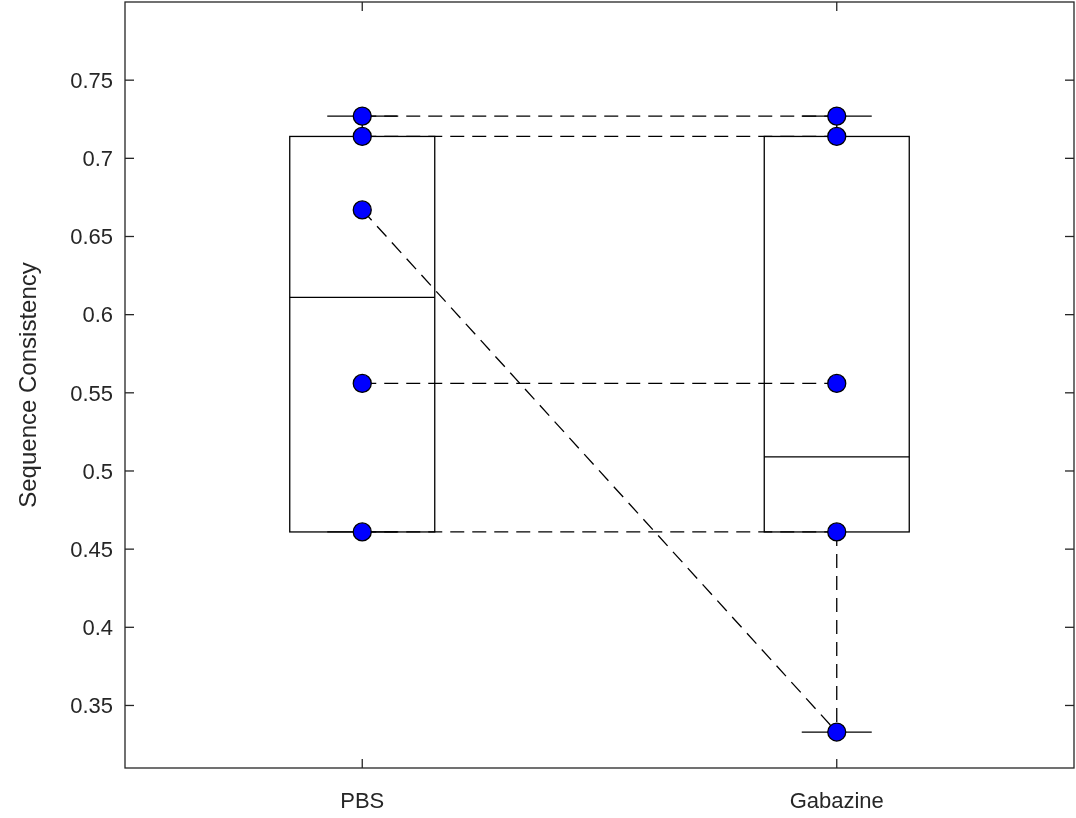 The image size is (1076, 818). I want to click on x-tick-label: Gabazine, so click(836, 800).